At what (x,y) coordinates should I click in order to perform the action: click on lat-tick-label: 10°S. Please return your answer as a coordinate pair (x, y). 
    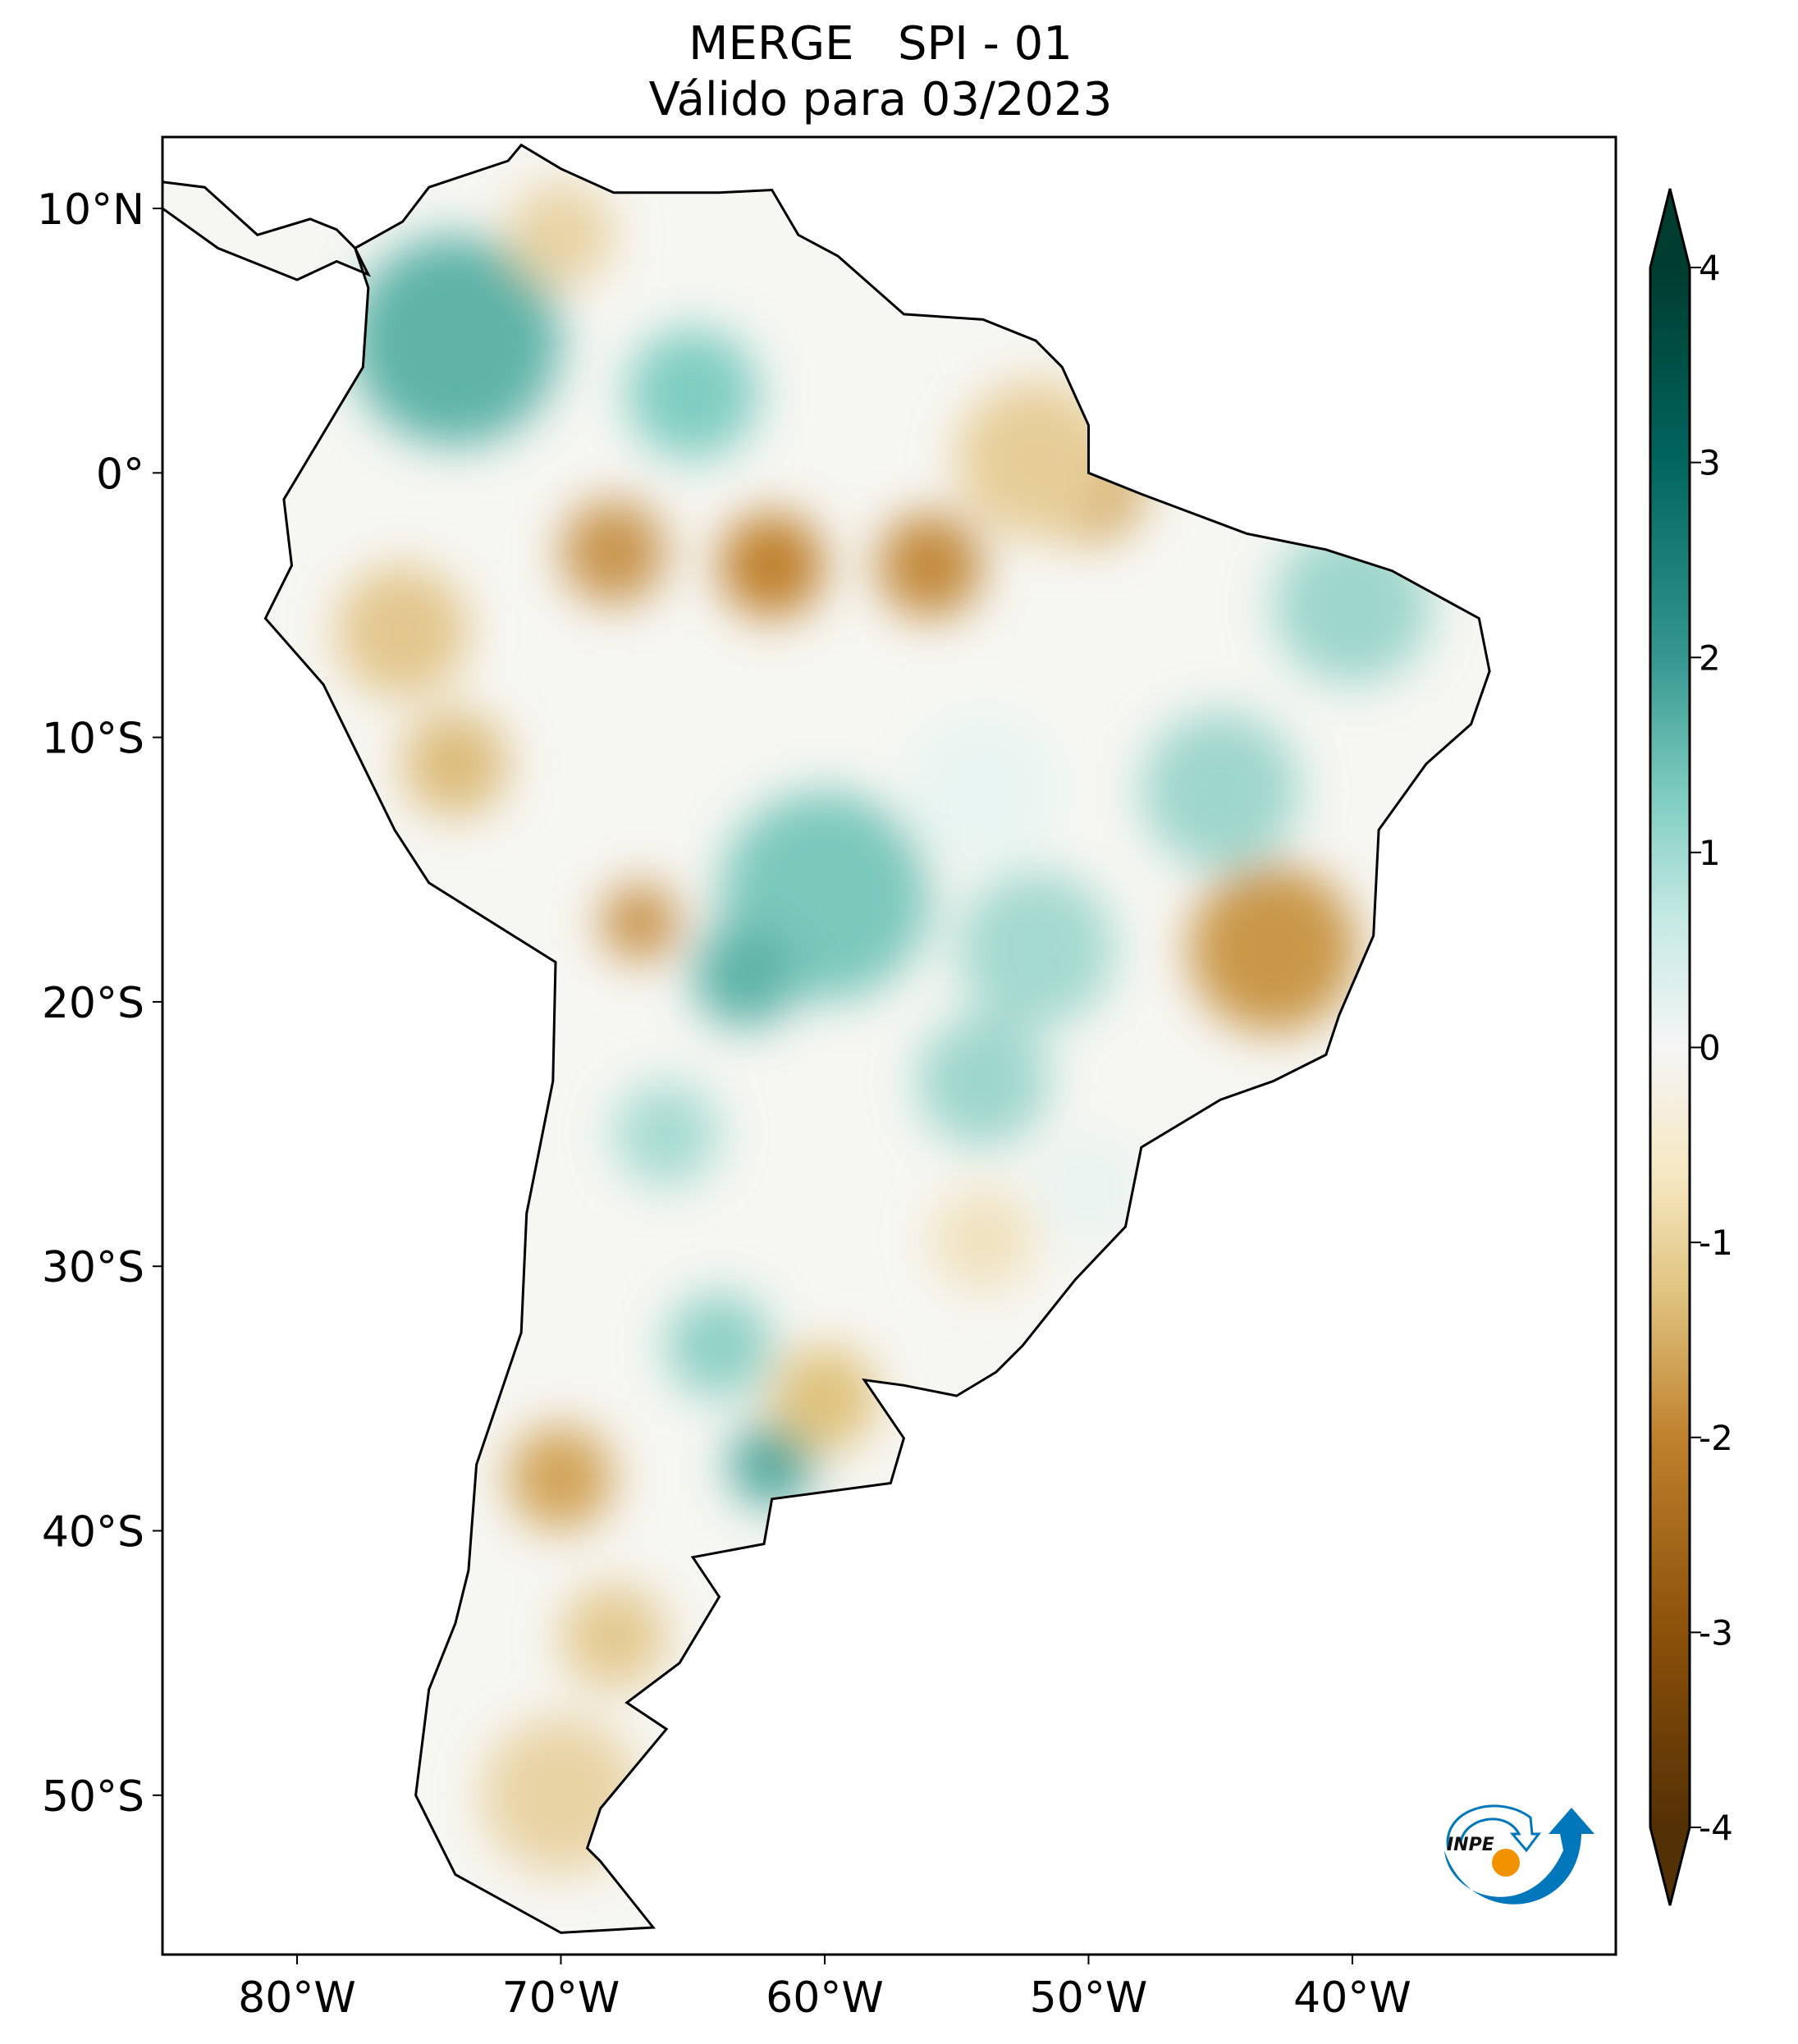
    Looking at the image, I should click on (93, 739).